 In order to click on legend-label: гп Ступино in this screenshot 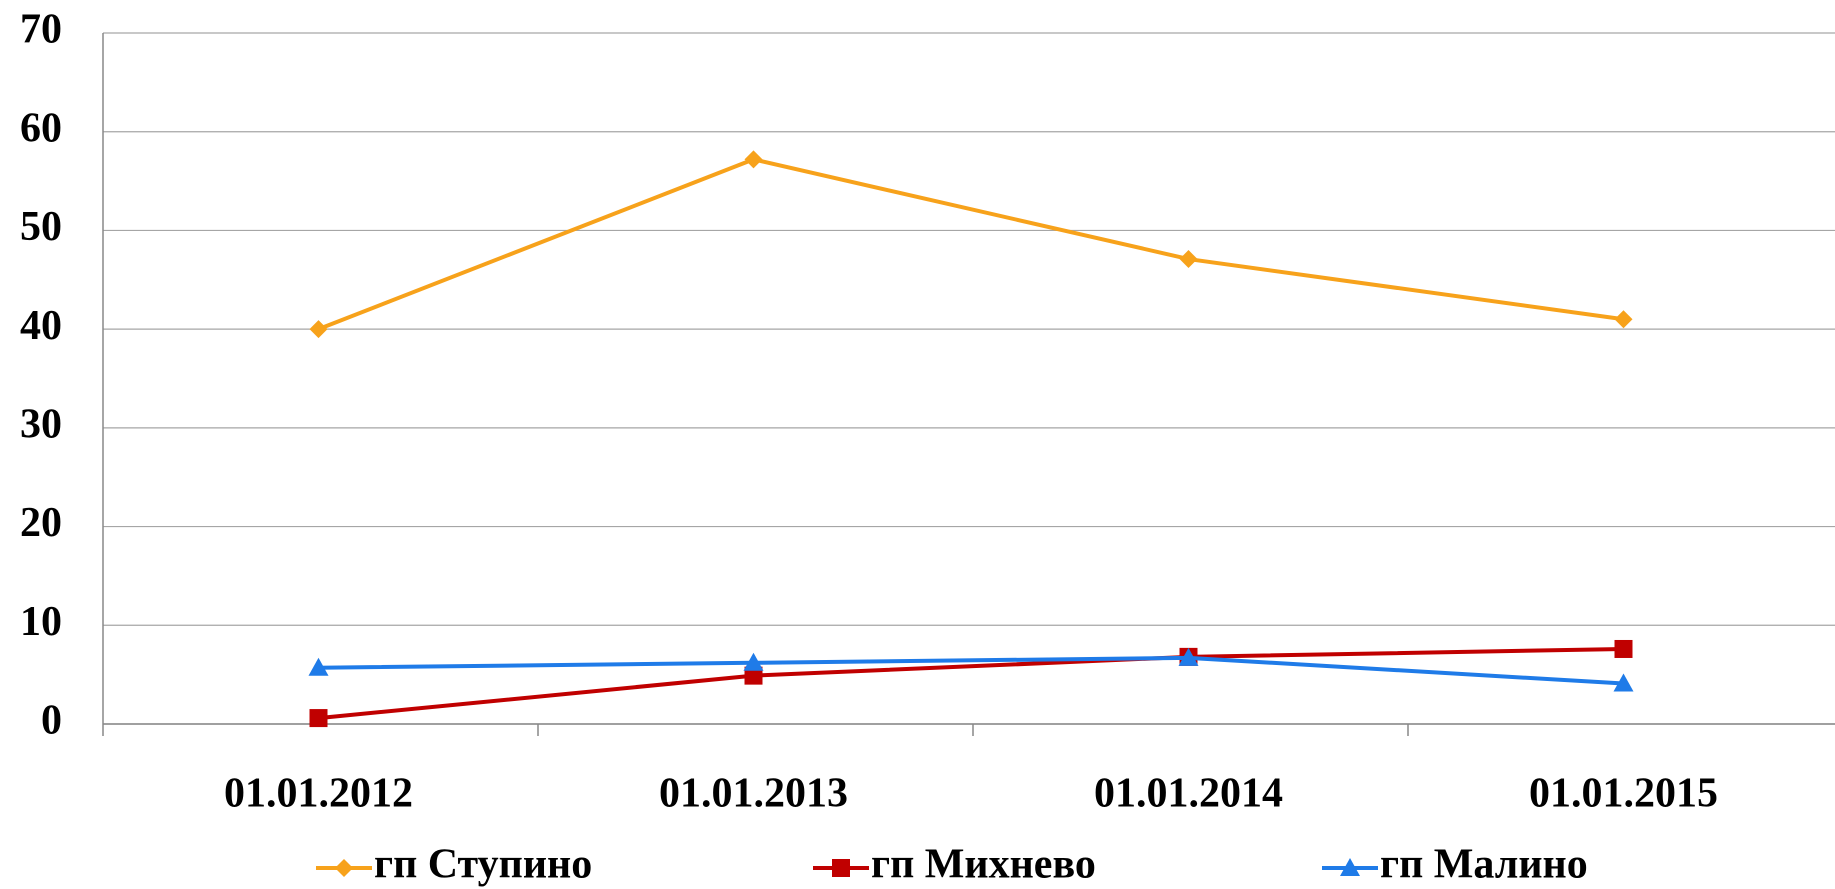, I will do `click(483, 865)`.